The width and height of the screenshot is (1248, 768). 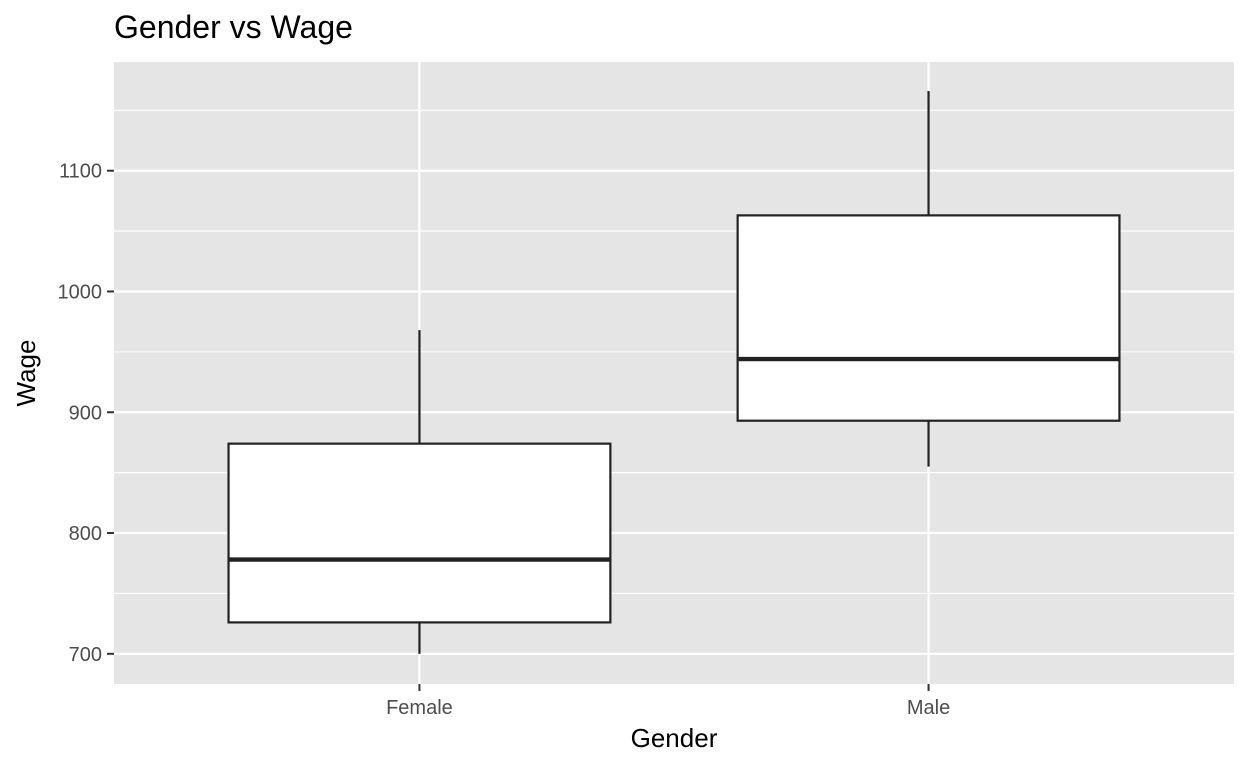 I want to click on y-tick-label: 900, so click(x=85, y=413).